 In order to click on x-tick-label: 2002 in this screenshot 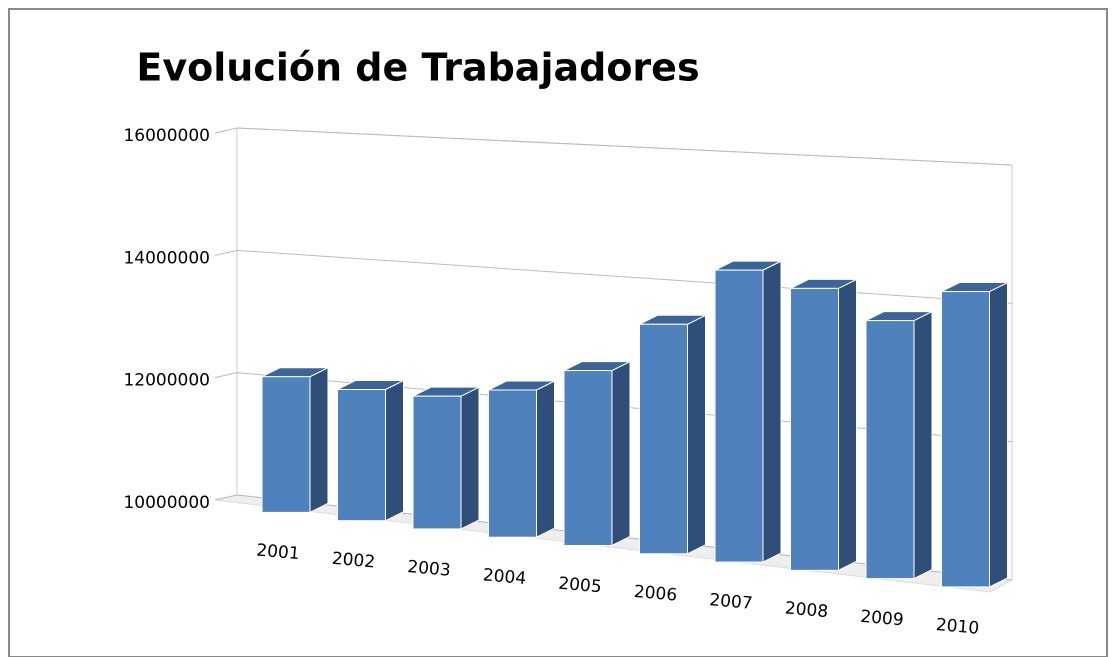, I will do `click(353, 561)`.